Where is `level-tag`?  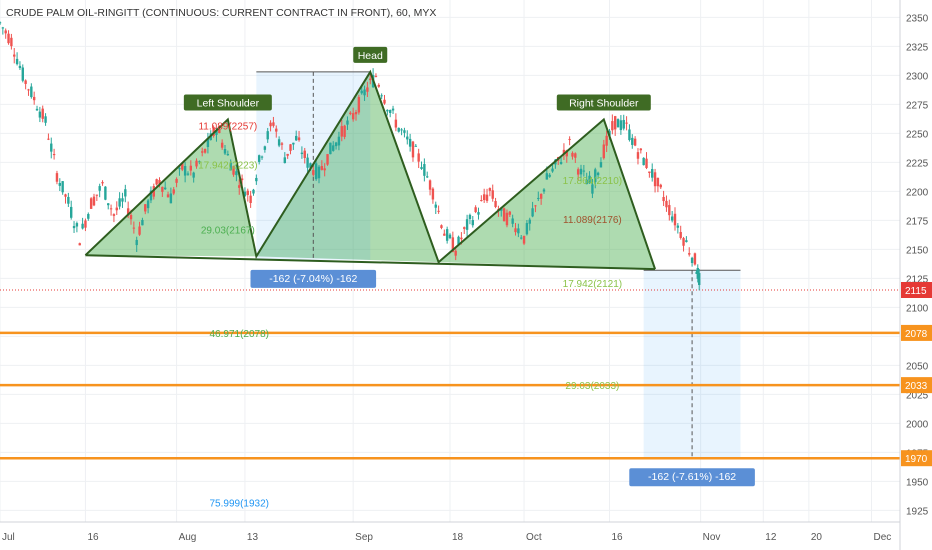 level-tag is located at coordinates (916, 332).